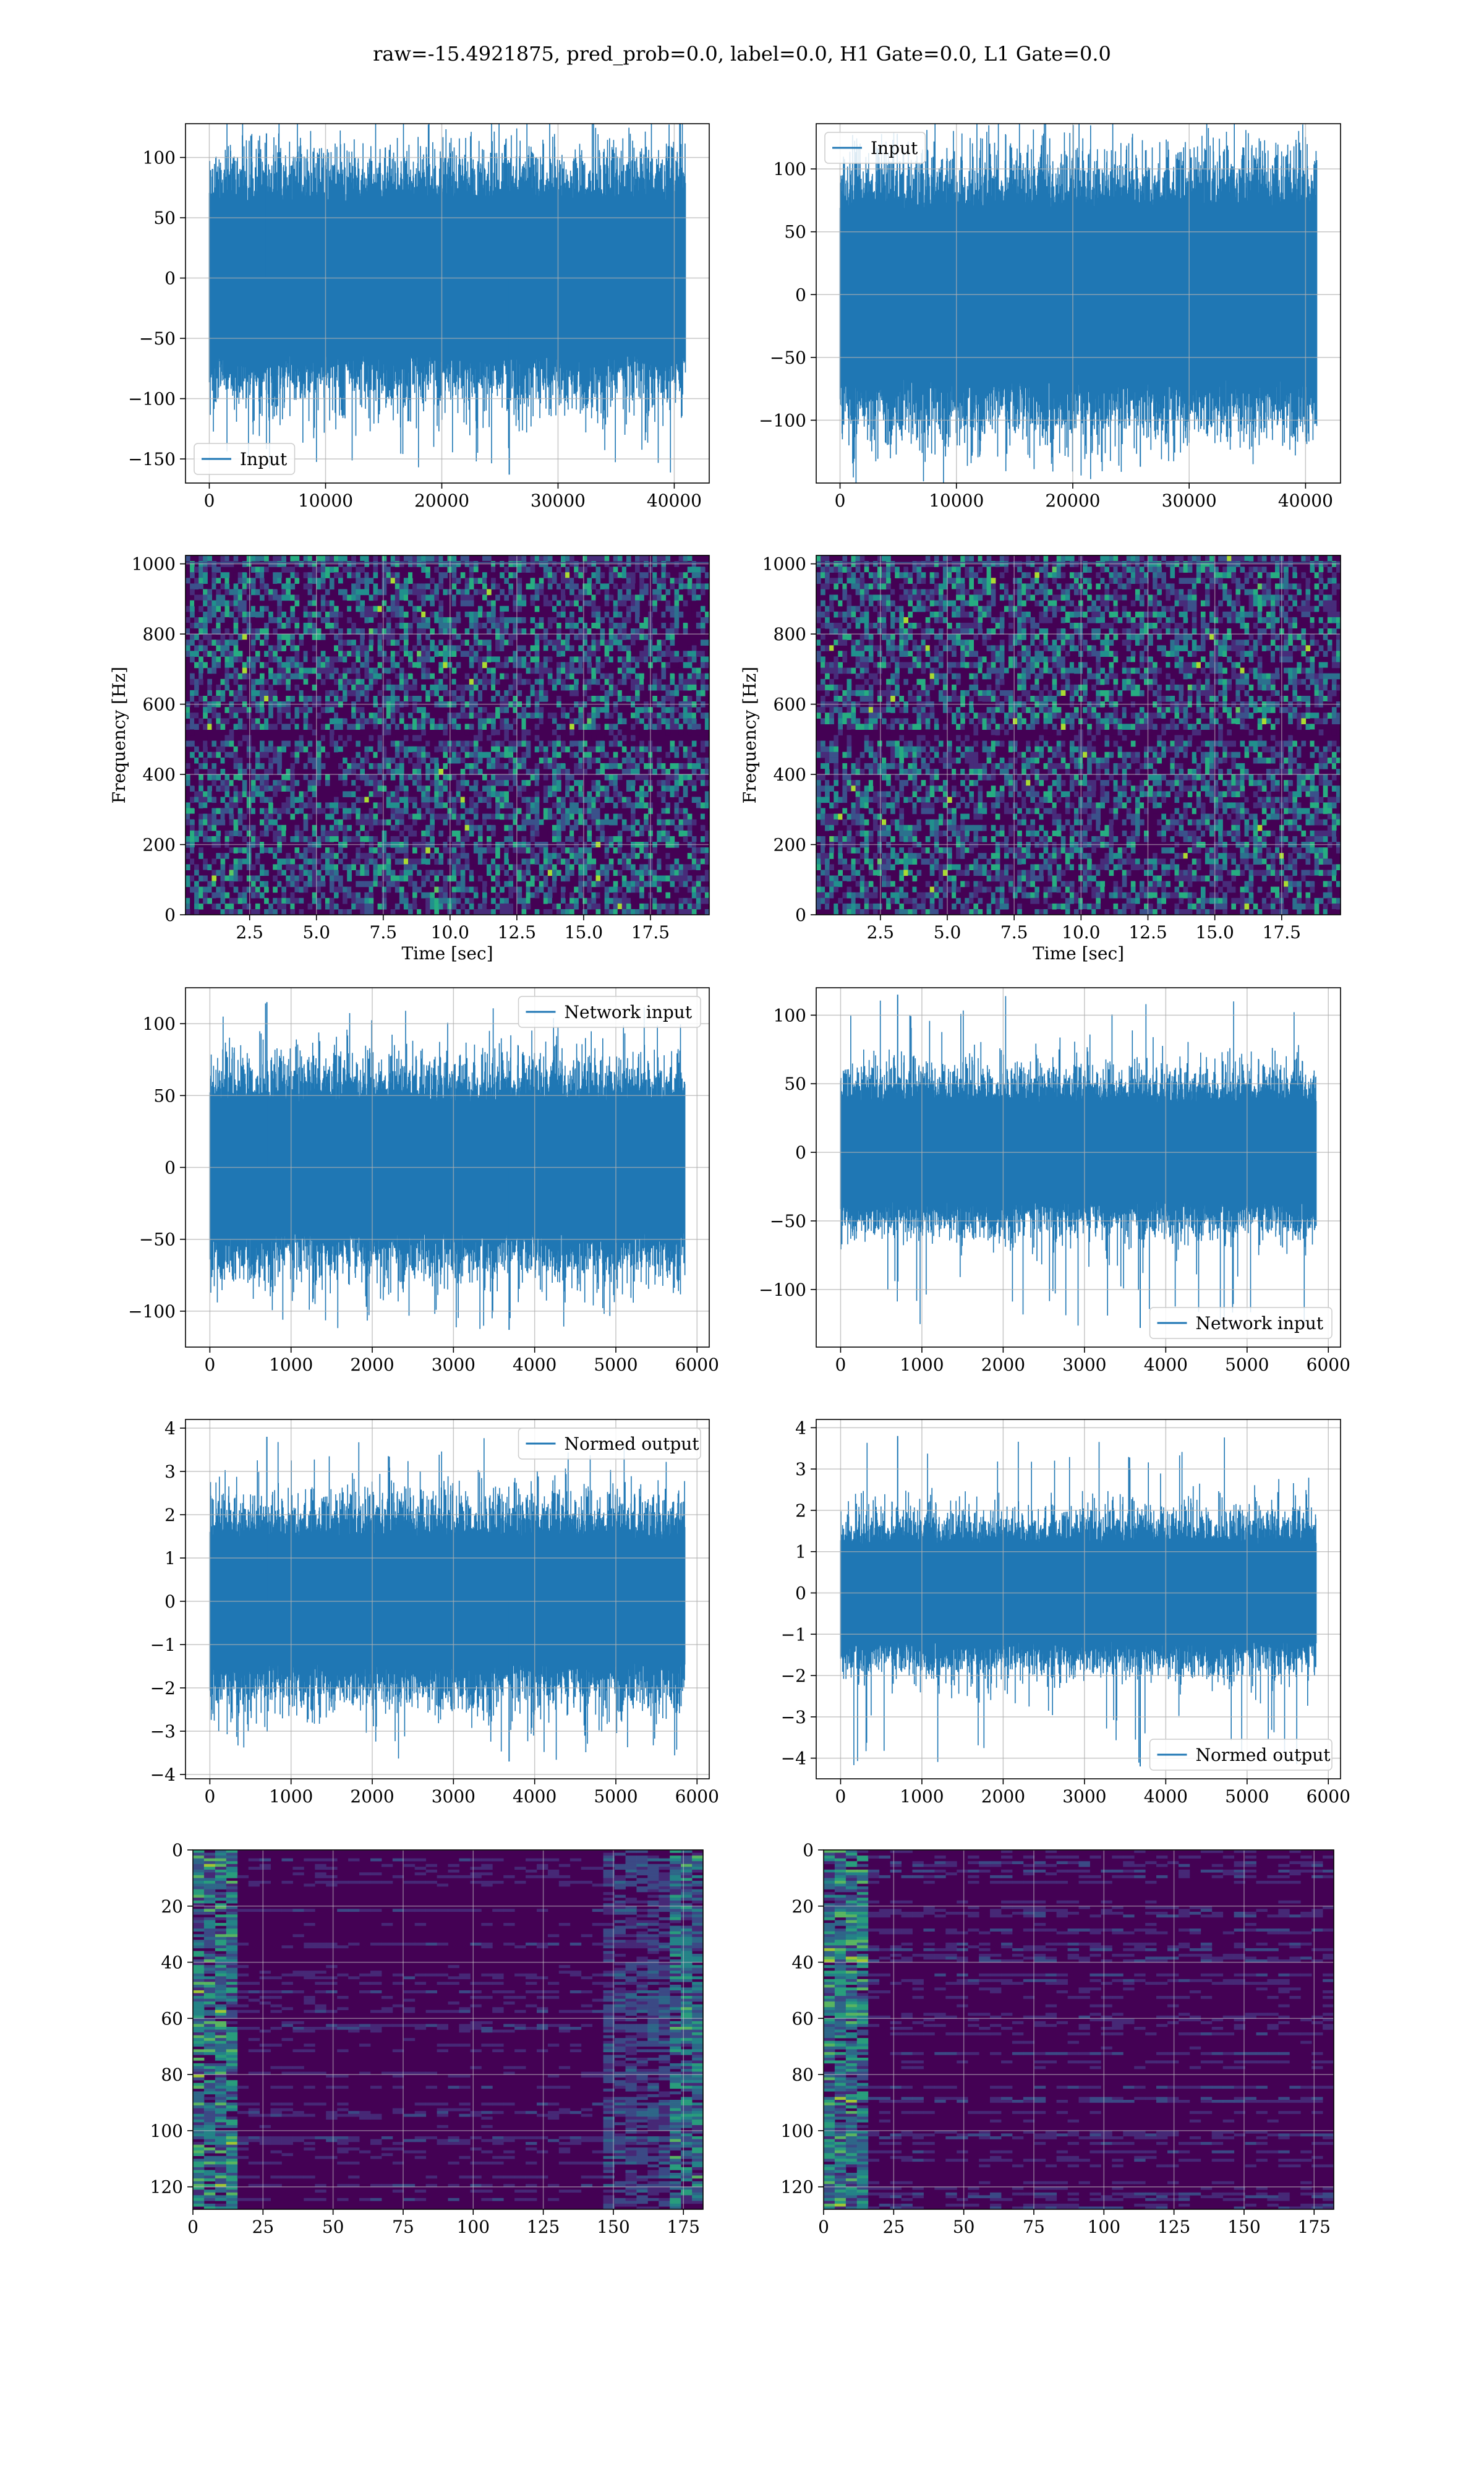  I want to click on x-tick-label: 0, so click(840, 500).